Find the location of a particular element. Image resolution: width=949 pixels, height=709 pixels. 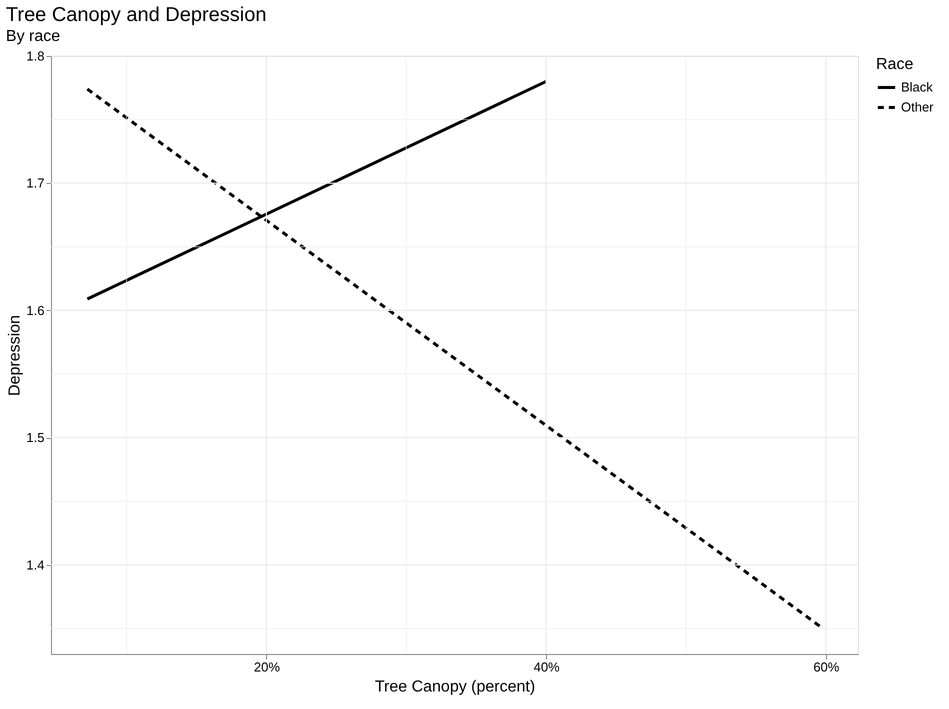

x-tick-label: 40% is located at coordinates (547, 667).